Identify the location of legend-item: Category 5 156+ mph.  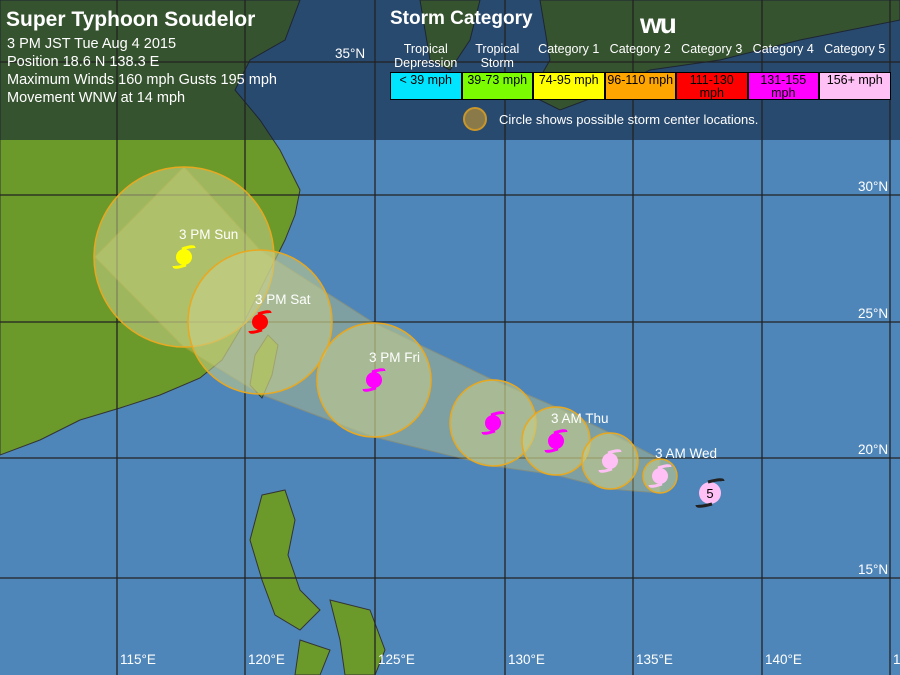
(855, 71).